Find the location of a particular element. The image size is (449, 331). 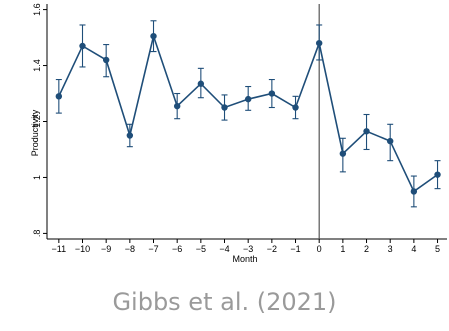

y-axis-title: Productivity is located at coordinates (35, 132).